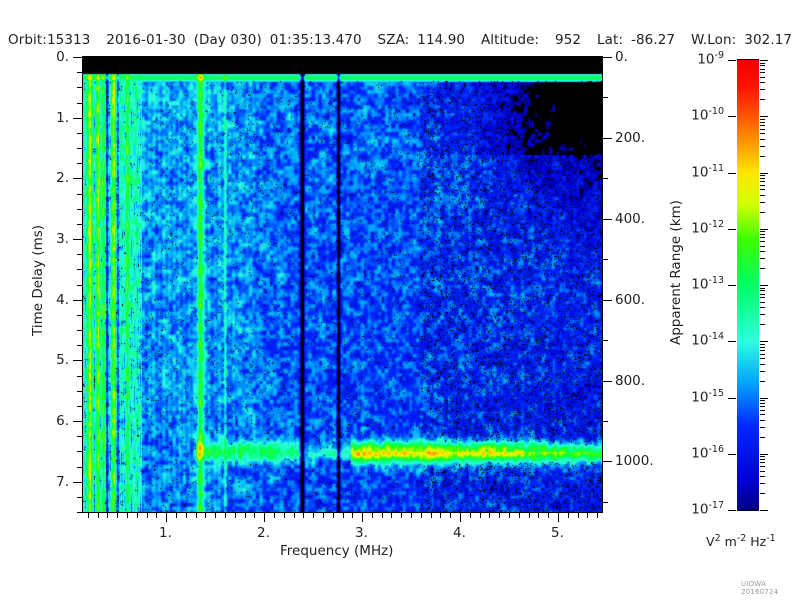 This screenshot has width=800, height=600. Describe the element at coordinates (62, 118) in the screenshot. I see `y-tick-label: 1.` at that location.